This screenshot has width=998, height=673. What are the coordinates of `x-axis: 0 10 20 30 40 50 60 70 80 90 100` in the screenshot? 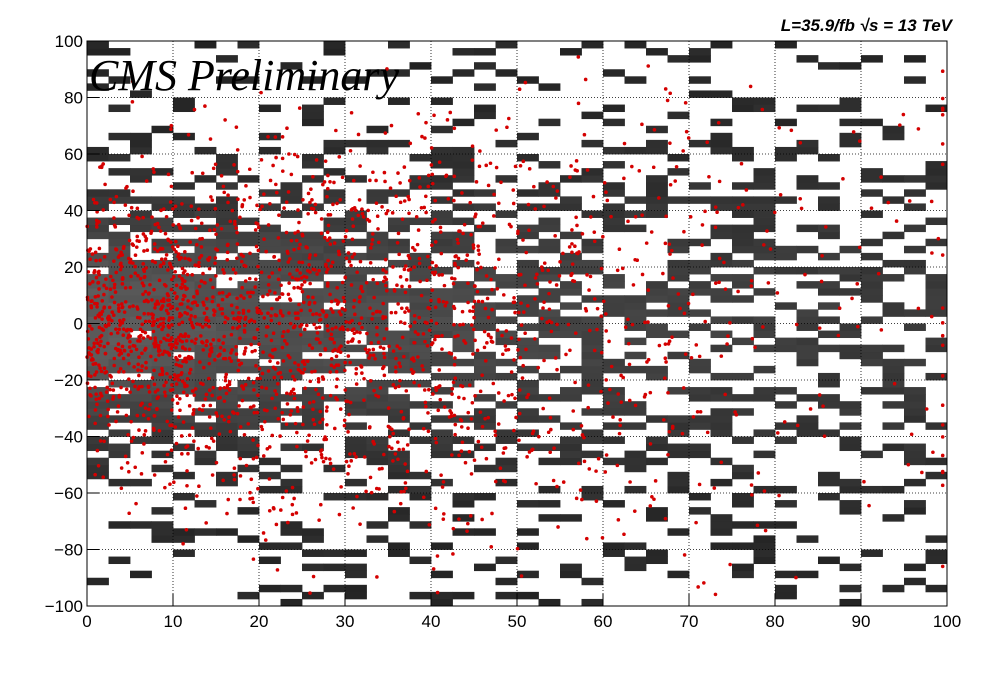 It's located at (521, 612).